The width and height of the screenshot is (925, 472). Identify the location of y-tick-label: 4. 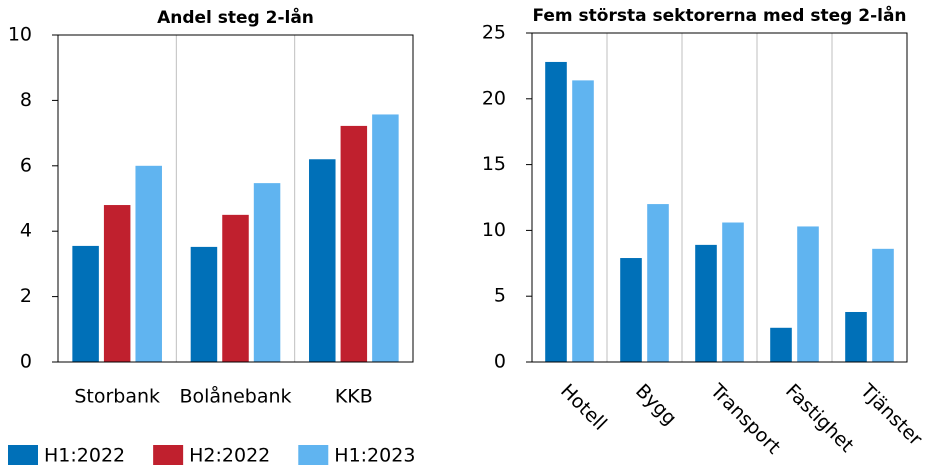
(26, 231).